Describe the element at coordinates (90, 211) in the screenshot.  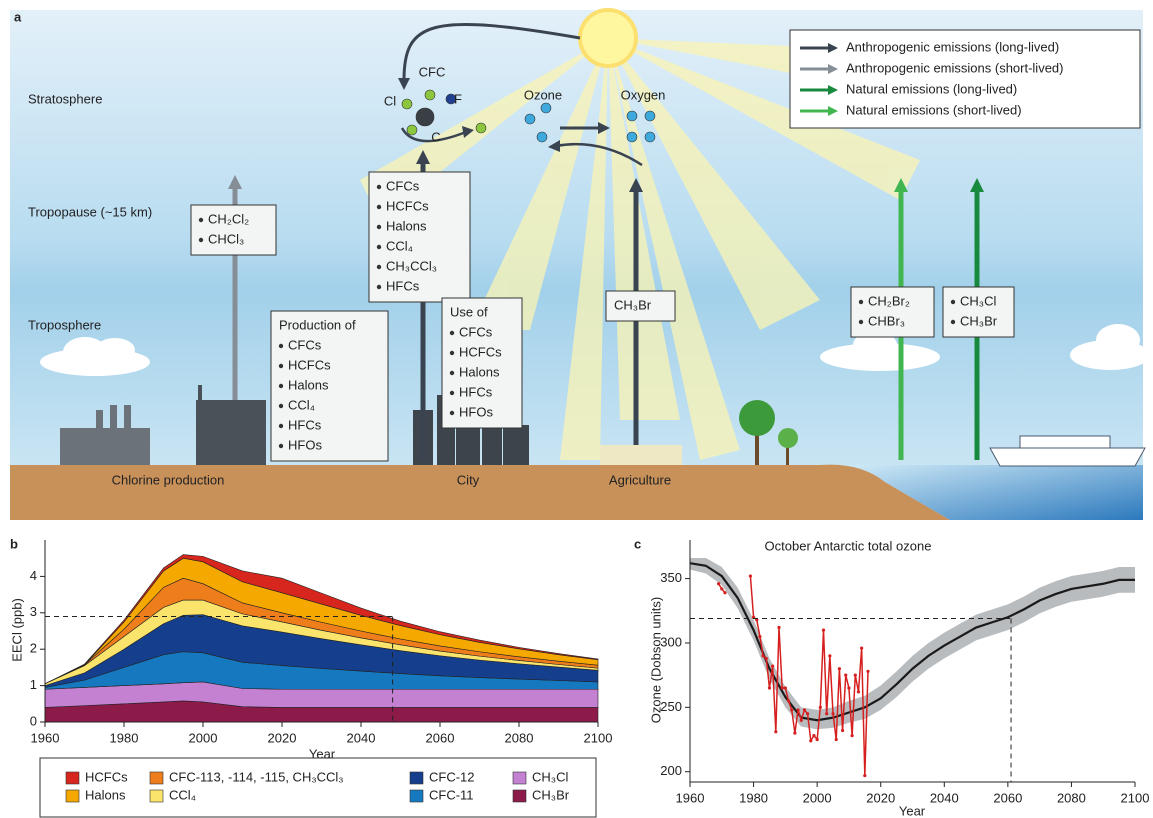
I see `layer-label: Tropopause (~15 km)` at that location.